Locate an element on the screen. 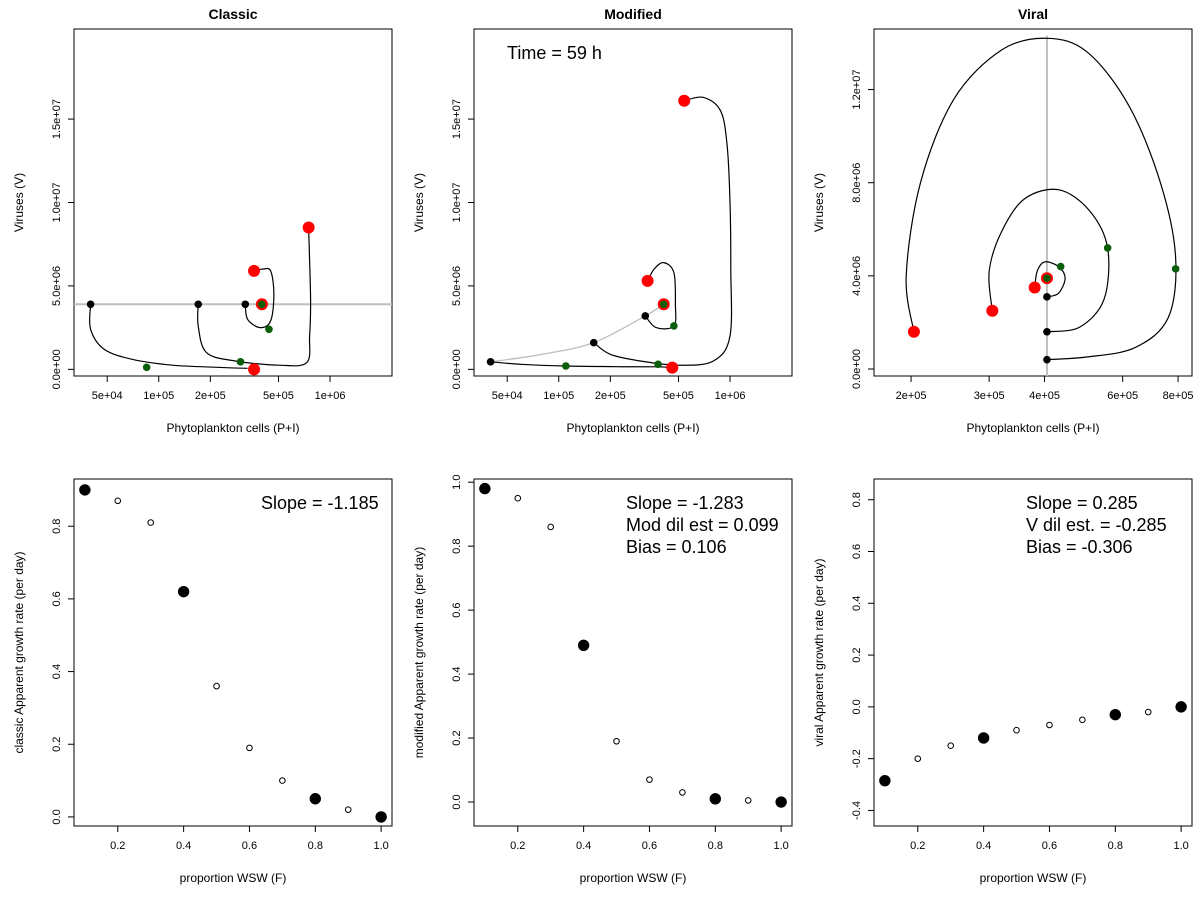 The image size is (1200, 900). modified-phase-data is located at coordinates (609, 234).